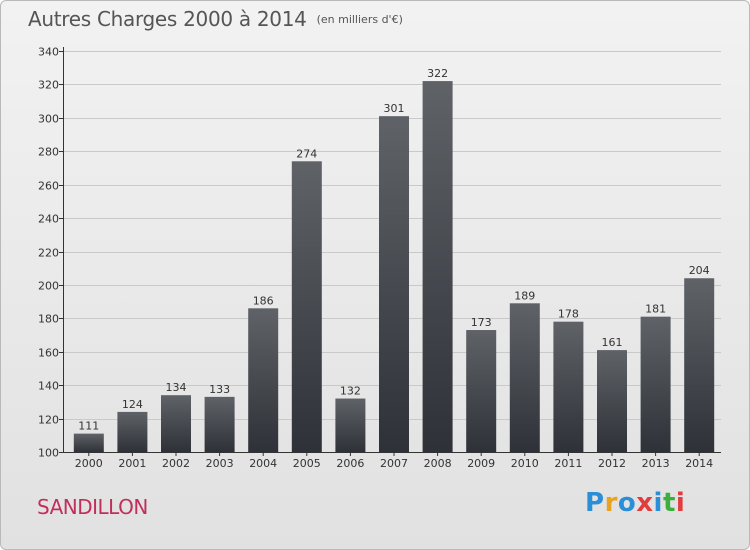  I want to click on data-label: 133, so click(219, 389).